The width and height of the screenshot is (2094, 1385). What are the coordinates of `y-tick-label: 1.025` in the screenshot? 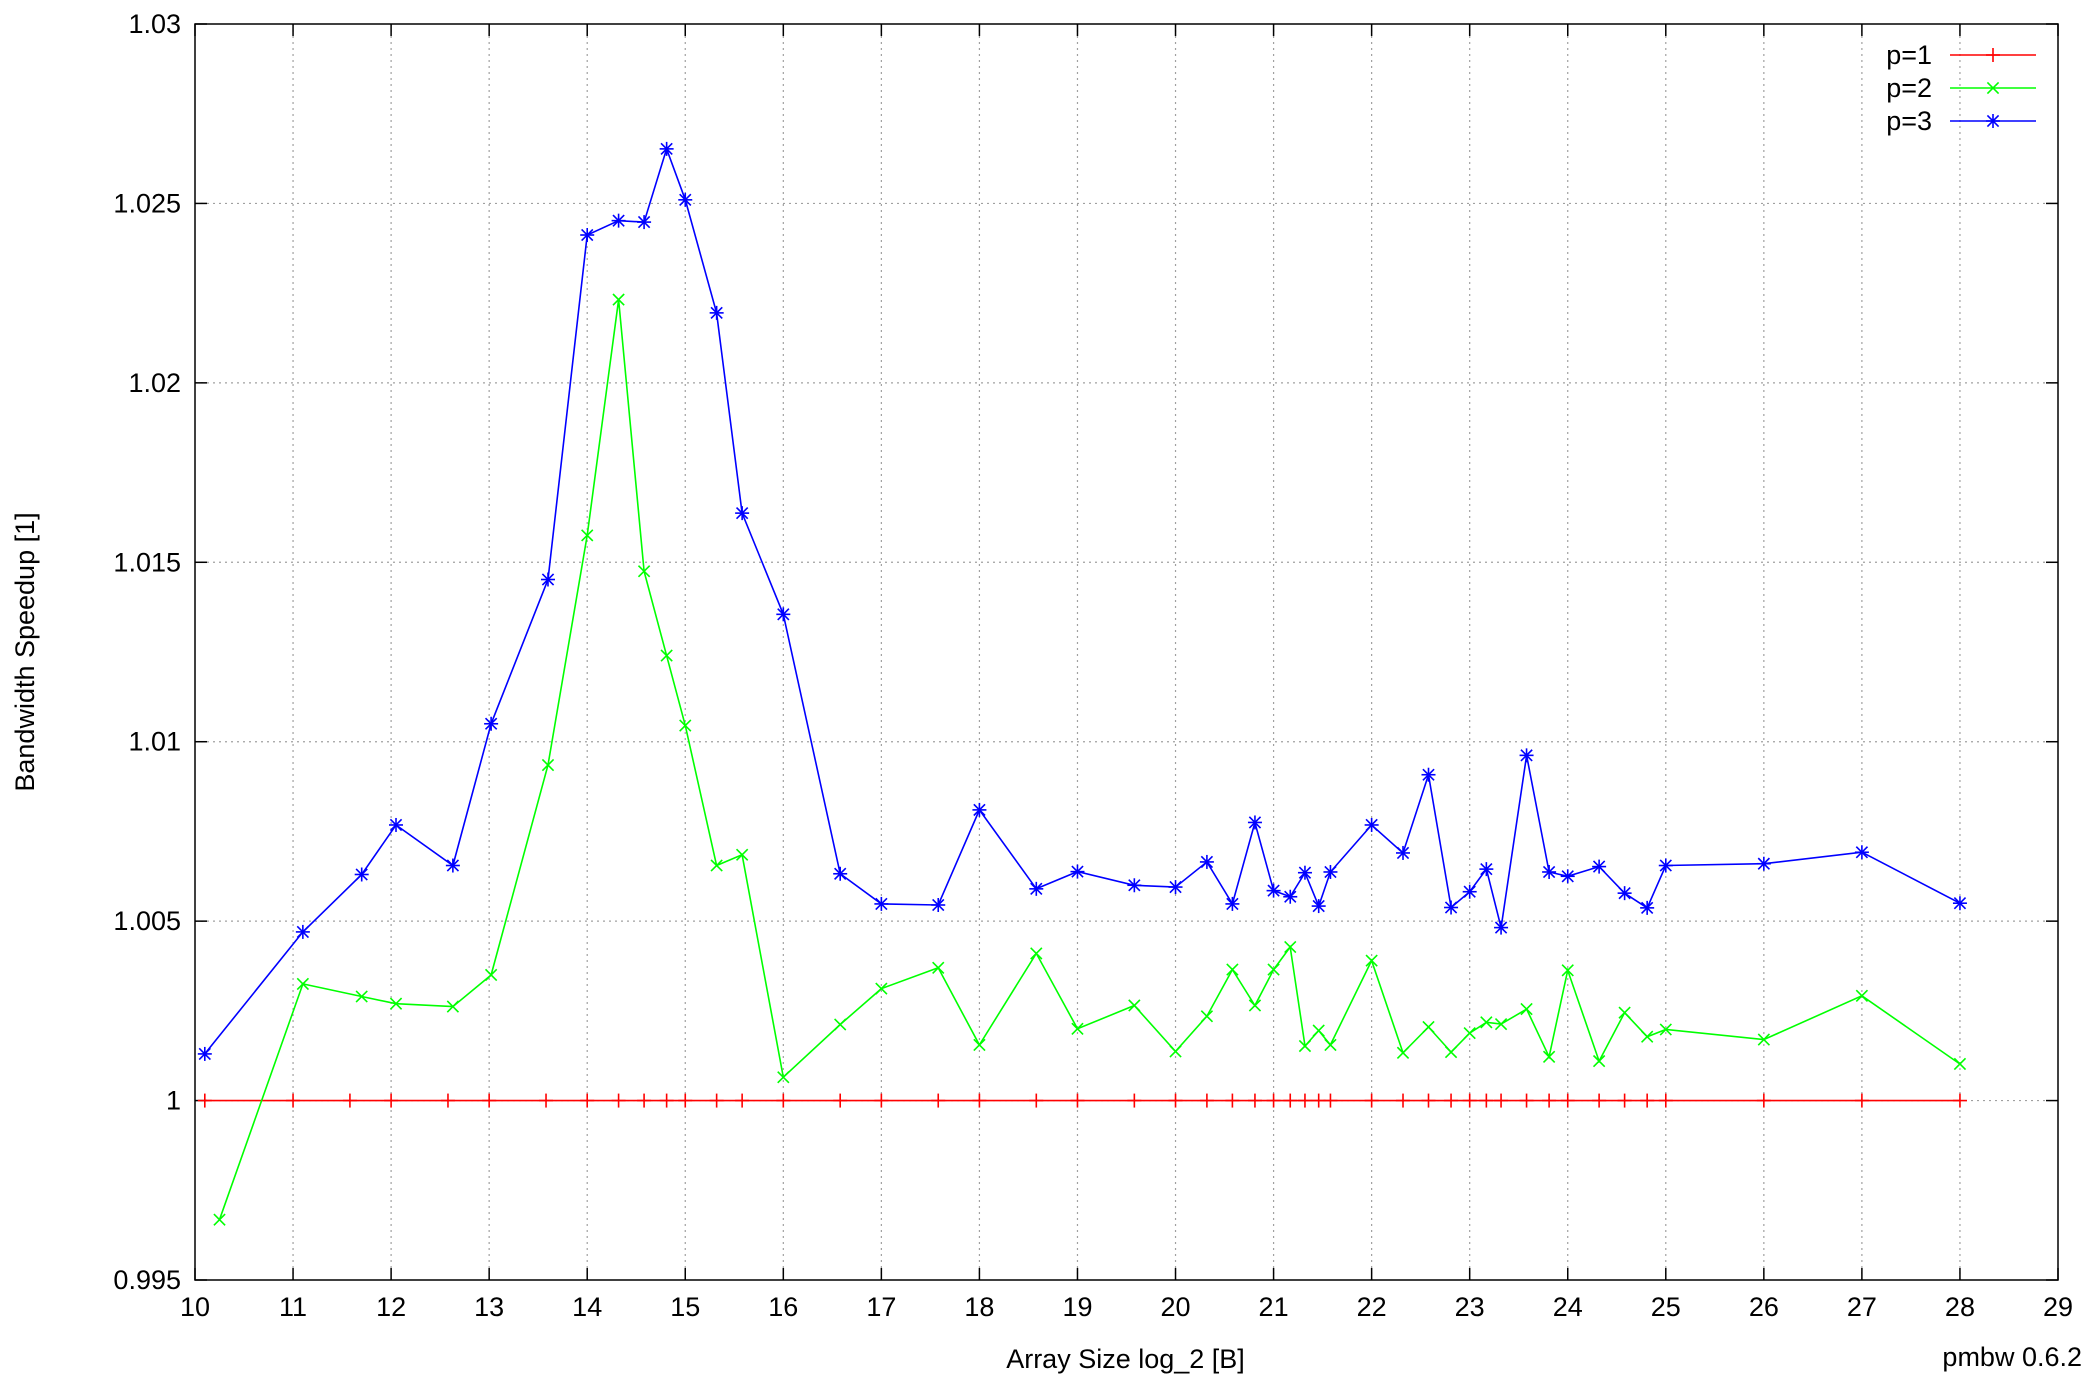 It's located at (147, 203).